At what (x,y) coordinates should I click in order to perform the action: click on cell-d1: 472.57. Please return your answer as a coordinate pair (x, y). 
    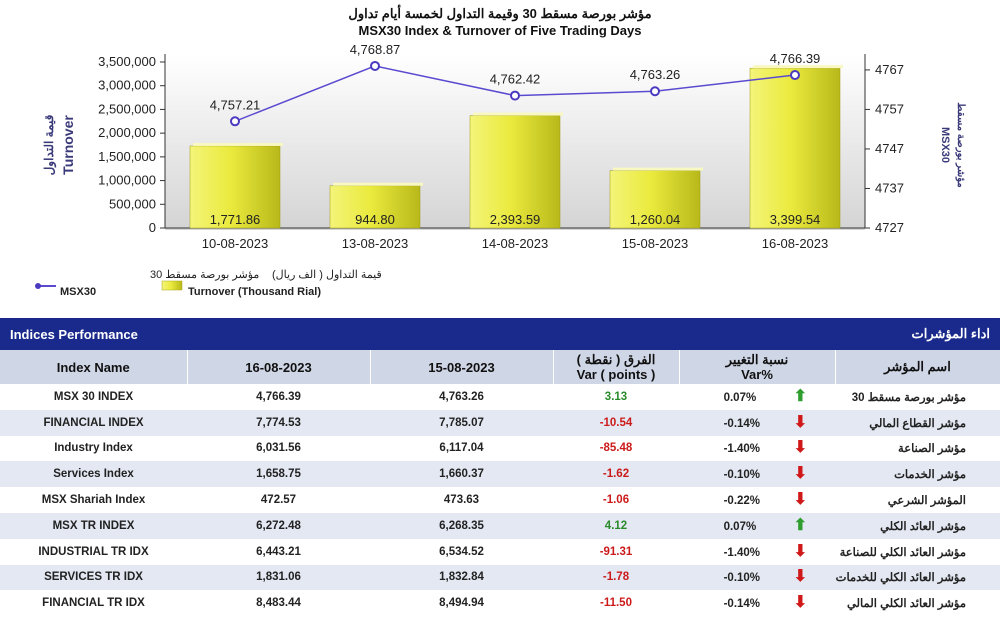
    Looking at the image, I should click on (278, 500).